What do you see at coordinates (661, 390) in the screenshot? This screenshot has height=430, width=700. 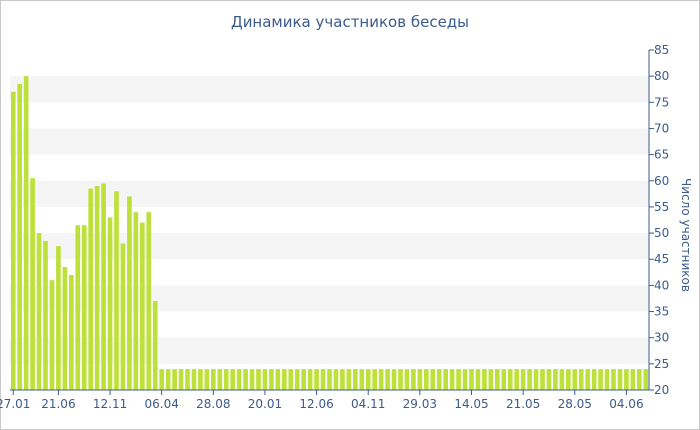 I see `y-tick-label: 20` at bounding box center [661, 390].